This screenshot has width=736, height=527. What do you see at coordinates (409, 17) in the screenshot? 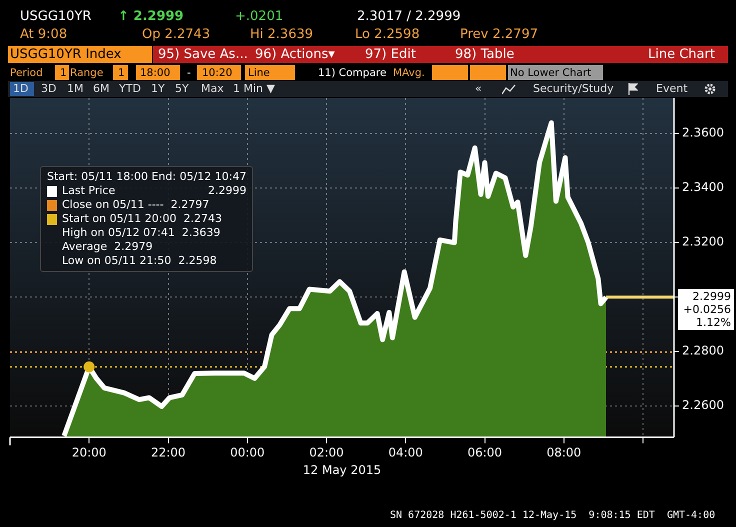
I see `text: 2.3017 / 2.2999` at bounding box center [409, 17].